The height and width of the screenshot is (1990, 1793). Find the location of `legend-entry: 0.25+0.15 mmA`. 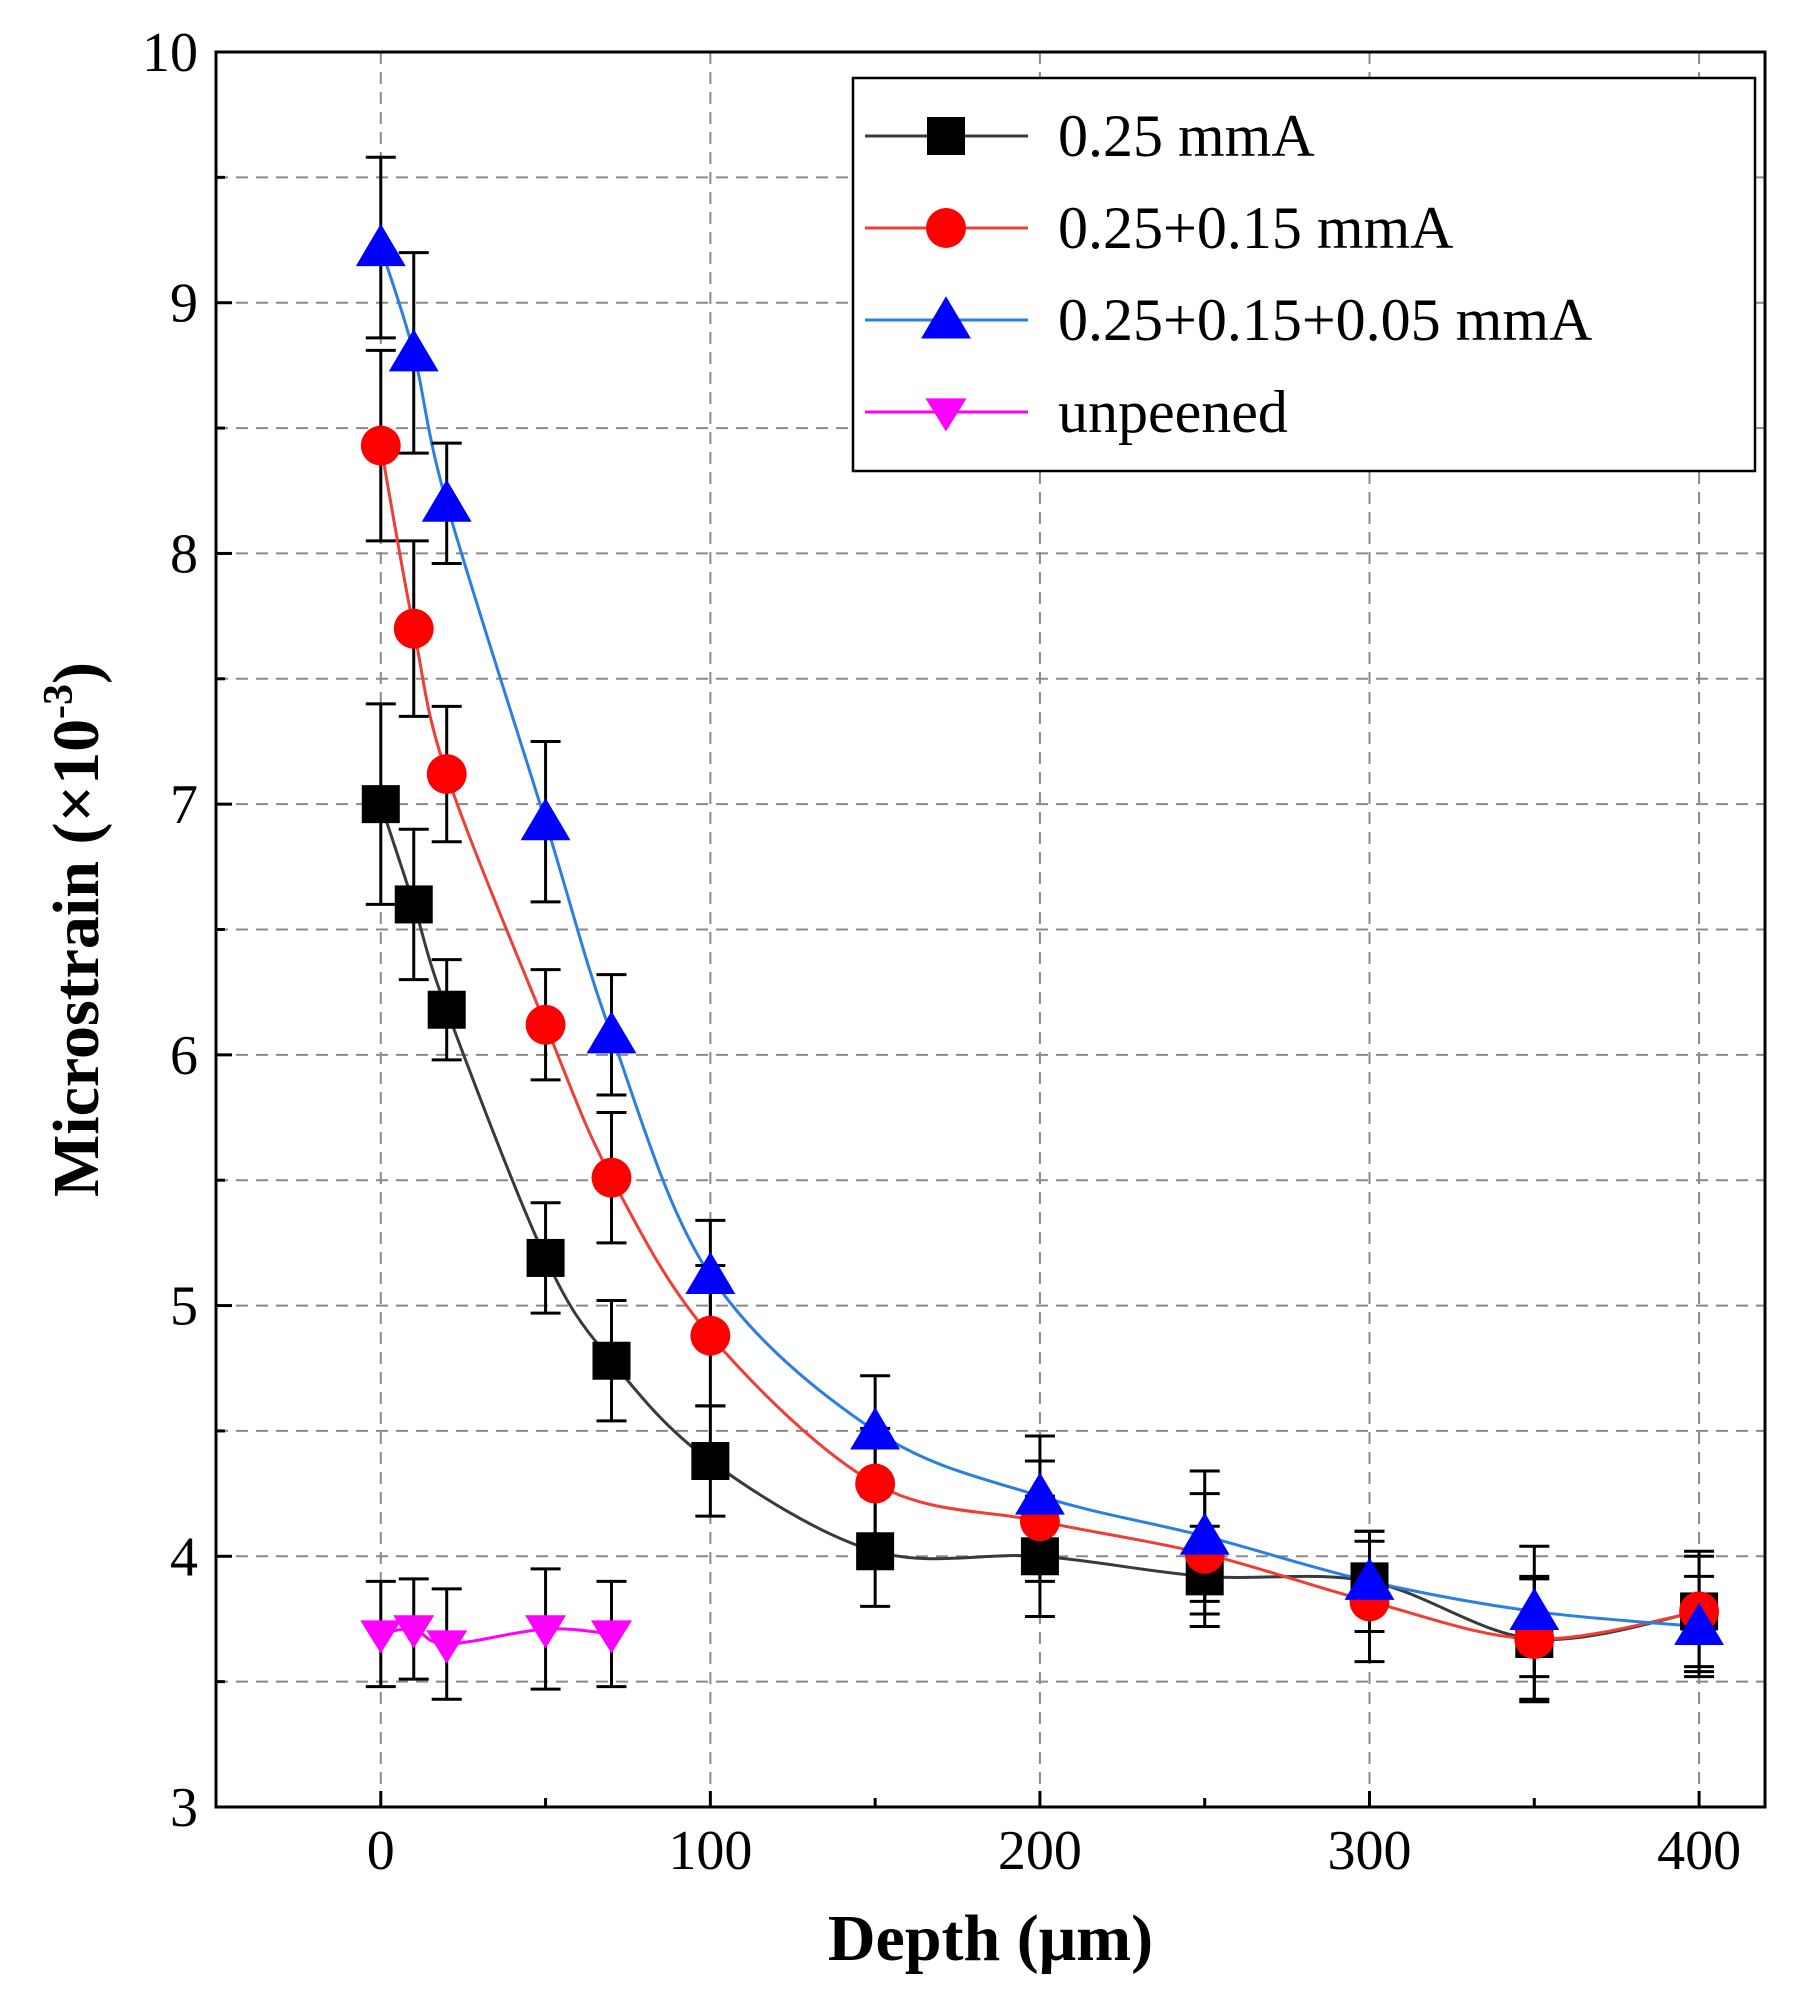

legend-entry: 0.25+0.15 mmA is located at coordinates (1159, 228).